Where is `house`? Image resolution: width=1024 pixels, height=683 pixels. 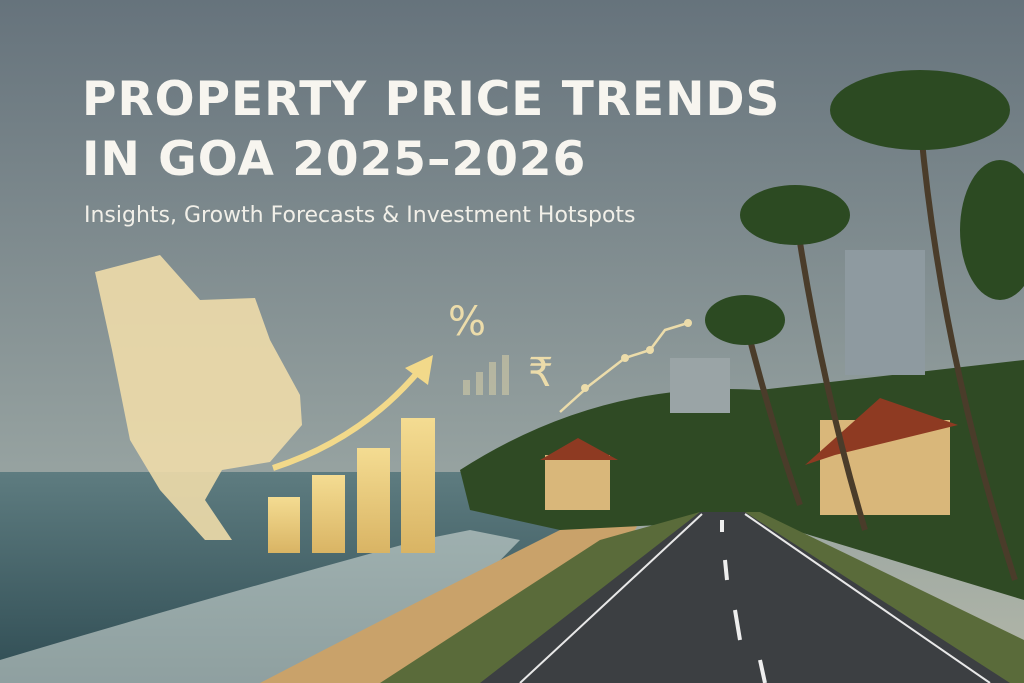 house is located at coordinates (579, 474).